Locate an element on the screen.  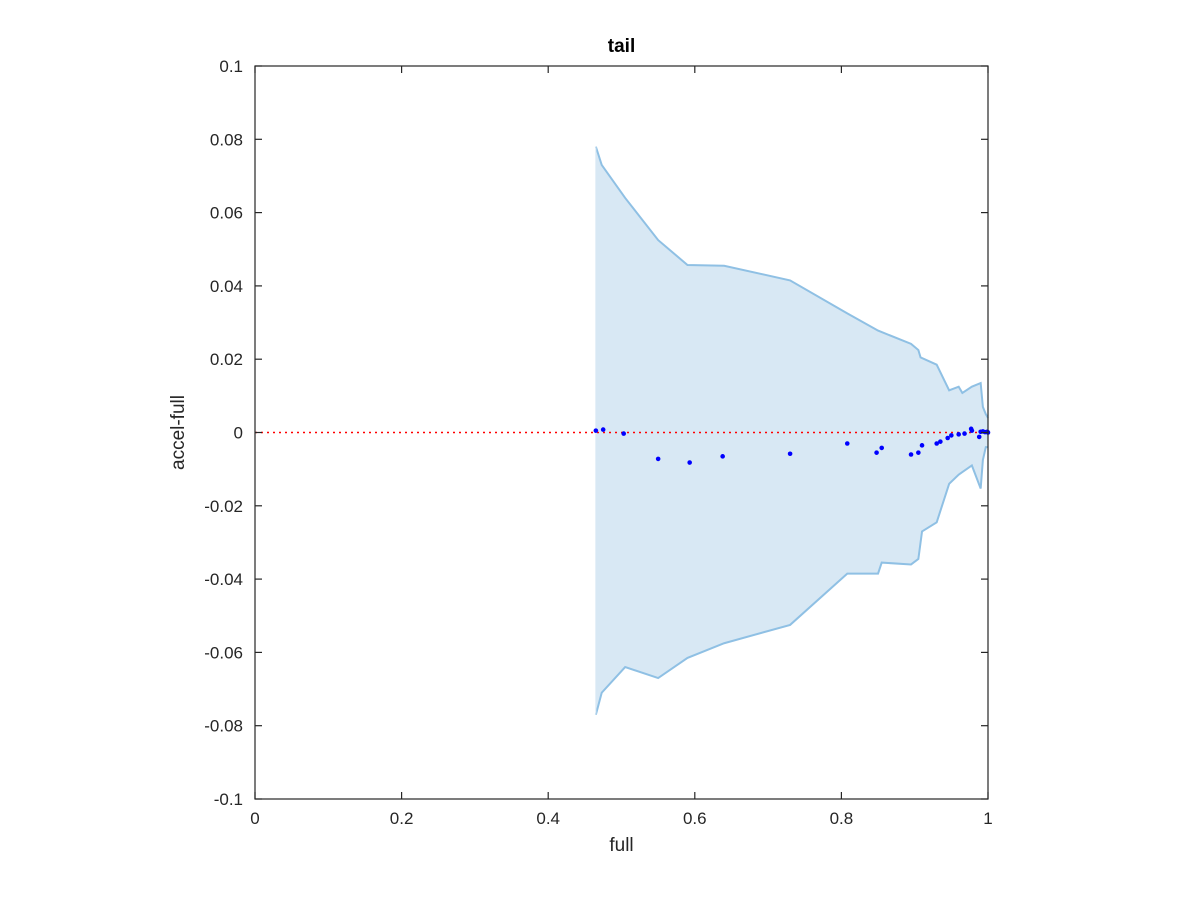
x-tick-labels: 0 0.2 0.4 0.6 0.8 1 is located at coordinates (621, 818).